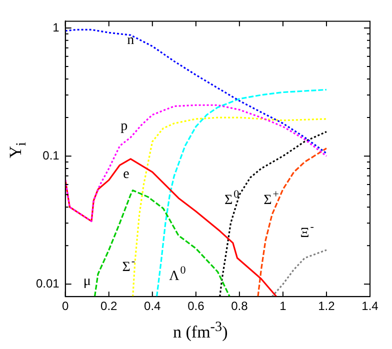 This screenshot has width=392, height=349. What do you see at coordinates (109, 306) in the screenshot?
I see `x-tick-label: 0.2` at bounding box center [109, 306].